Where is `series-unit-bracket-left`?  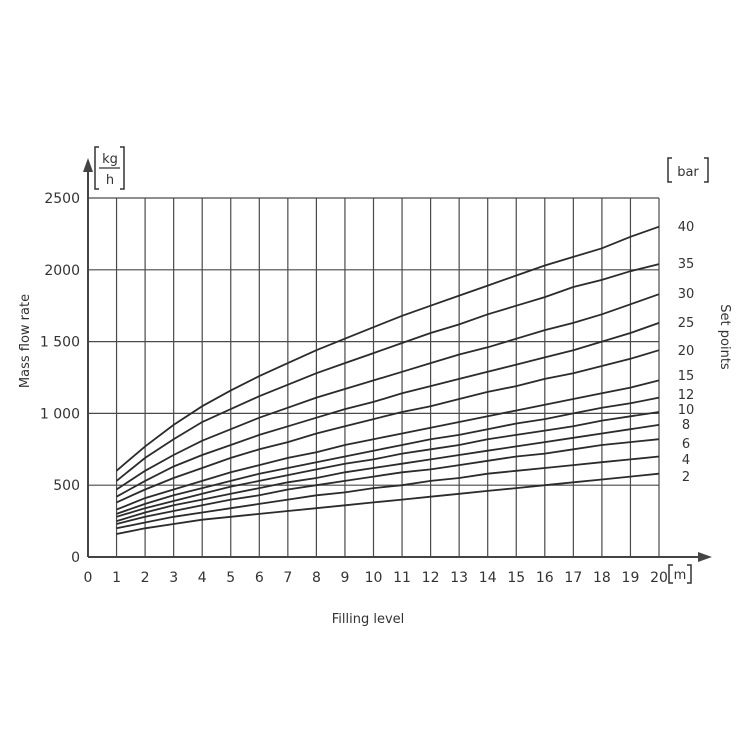
series-unit-bracket-left is located at coordinates (669, 170).